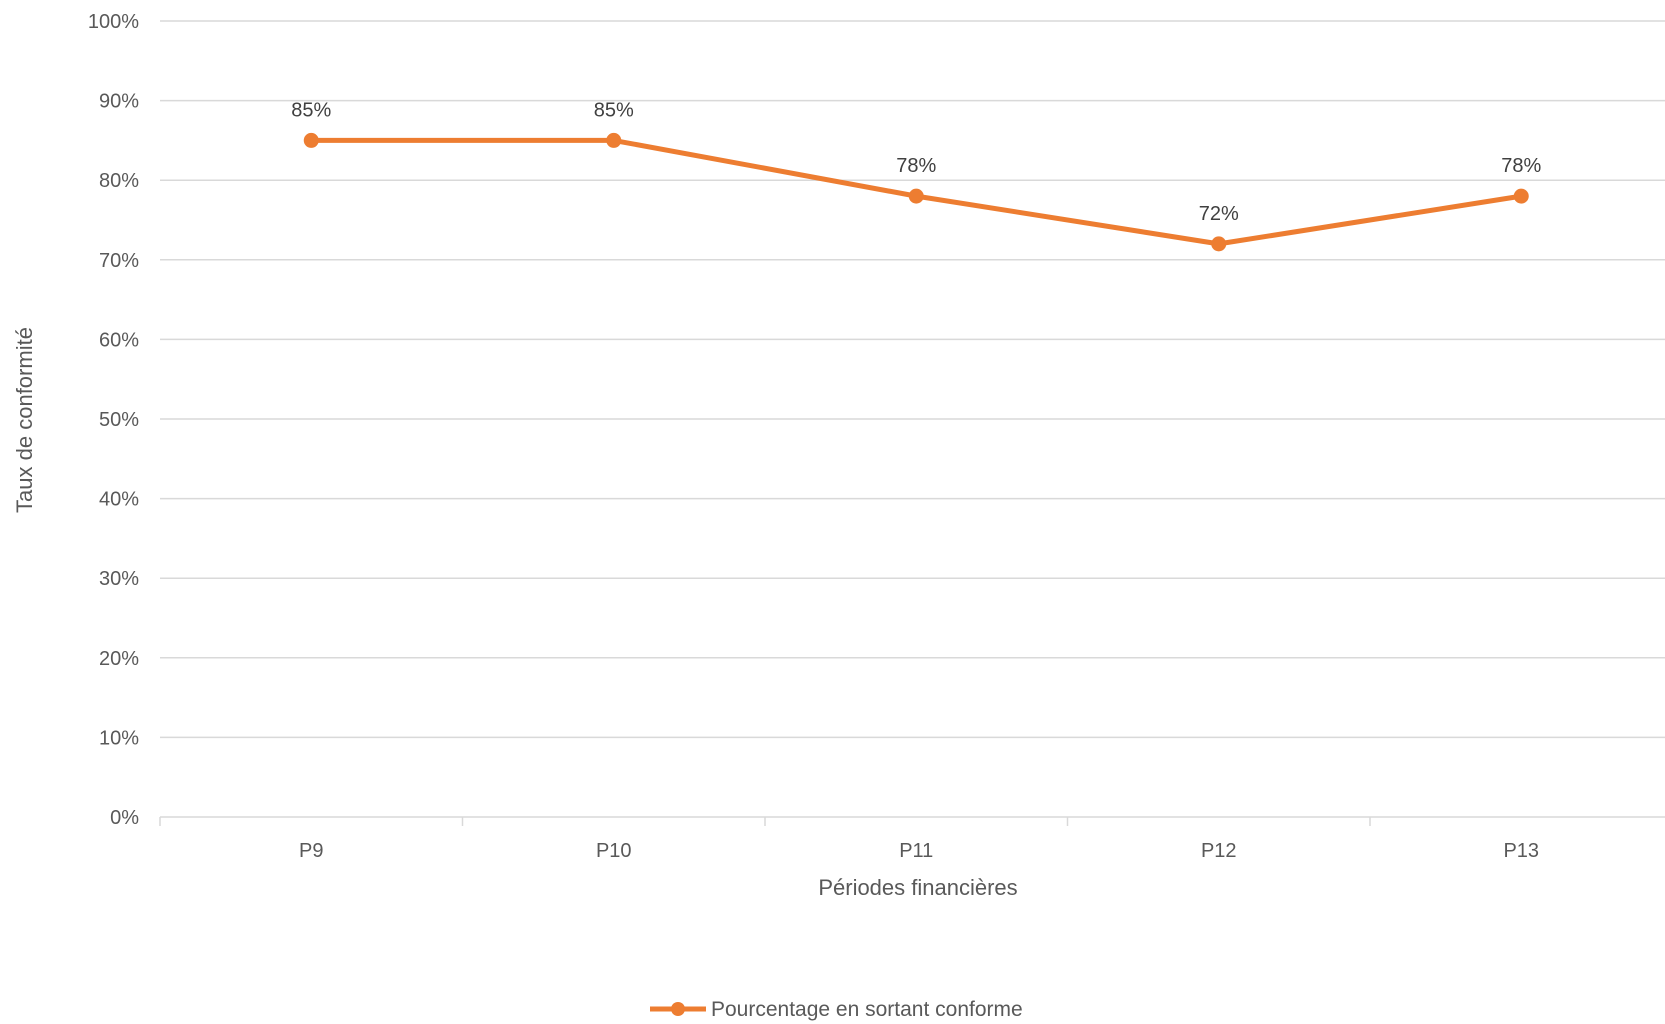 The width and height of the screenshot is (1665, 1024). I want to click on y-tick-label: 60%, so click(119, 340).